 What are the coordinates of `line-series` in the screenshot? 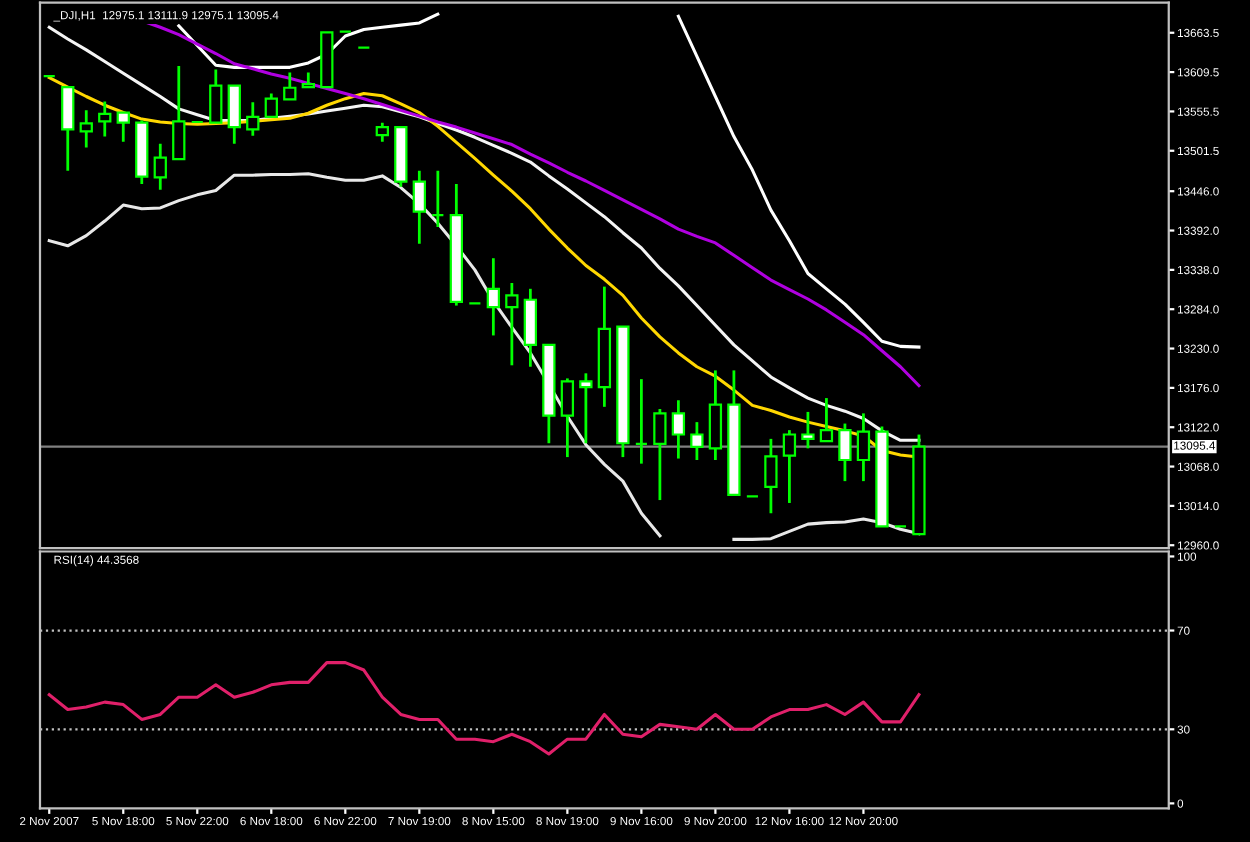 It's located at (484, 708).